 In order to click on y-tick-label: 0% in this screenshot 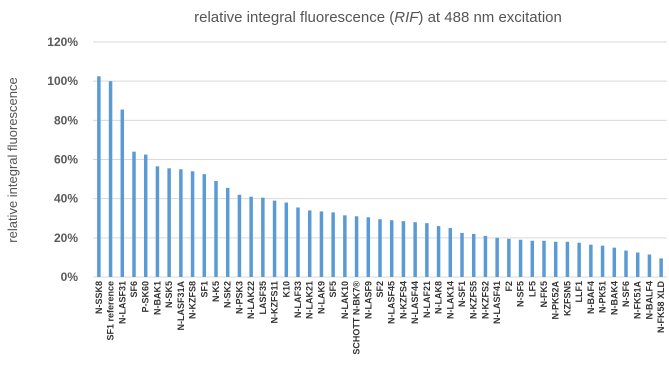, I will do `click(70, 277)`.